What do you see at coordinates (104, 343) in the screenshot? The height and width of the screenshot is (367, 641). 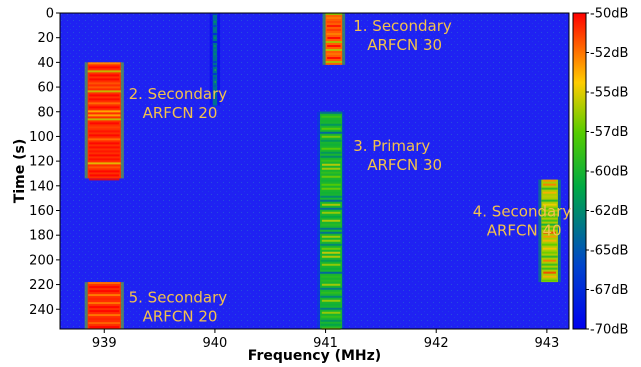 I see `x-tick-label: 939` at bounding box center [104, 343].